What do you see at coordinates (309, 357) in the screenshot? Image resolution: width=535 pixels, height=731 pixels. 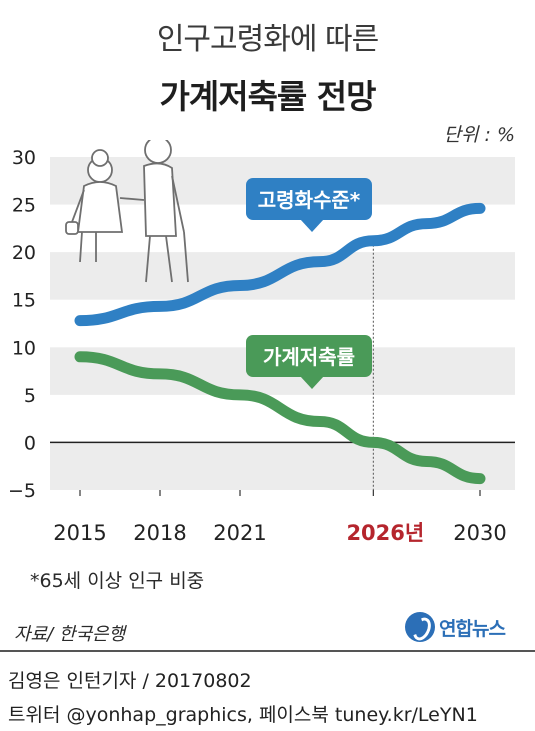 I see `savings-series-label: 가계저축률` at bounding box center [309, 357].